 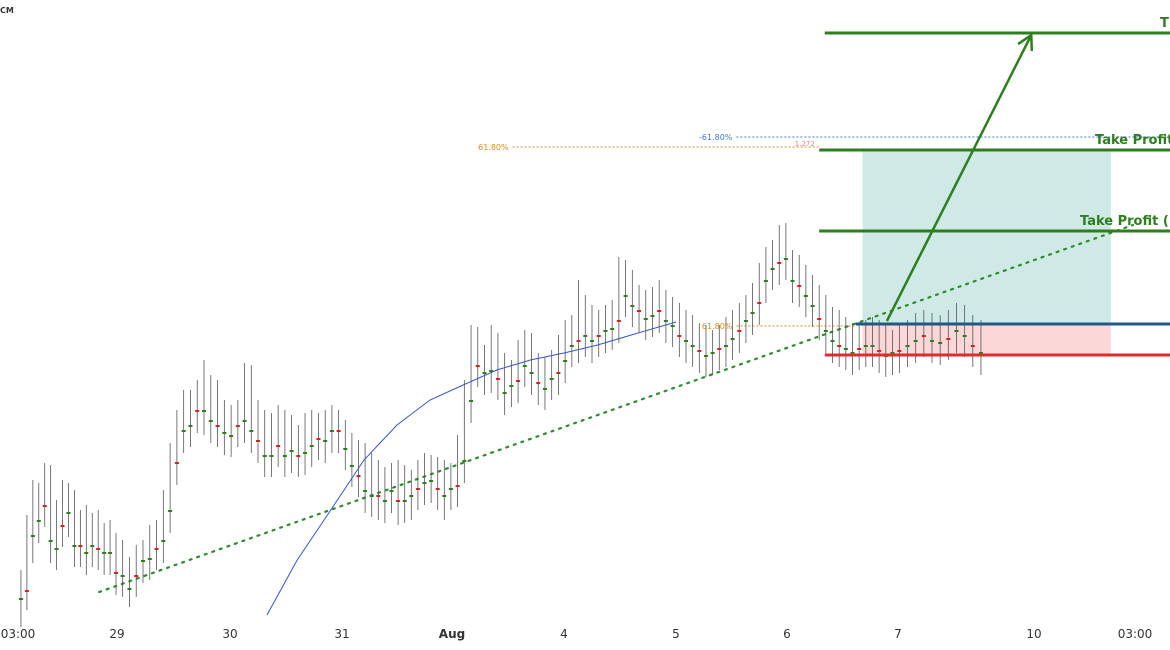 I want to click on x-tick-label: 4, so click(x=564, y=634).